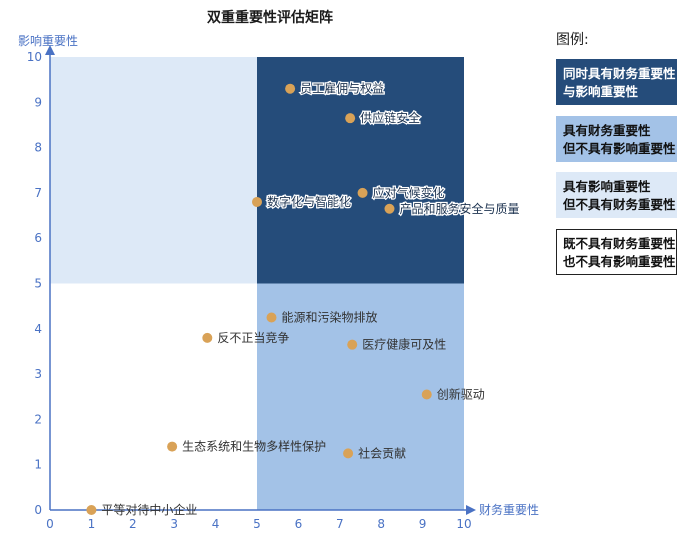 The height and width of the screenshot is (551, 700). Describe the element at coordinates (92, 524) in the screenshot. I see `x-tick-label: 1` at that location.